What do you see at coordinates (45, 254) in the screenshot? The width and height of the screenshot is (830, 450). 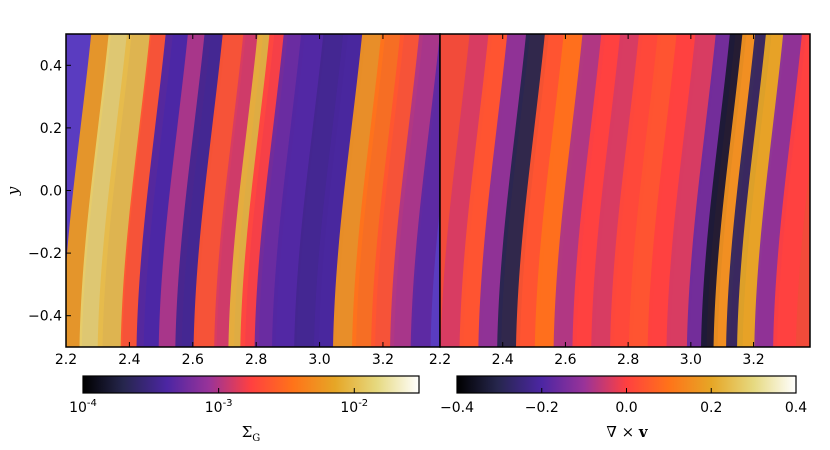 I see `y-tick-label: −0.2` at bounding box center [45, 254].